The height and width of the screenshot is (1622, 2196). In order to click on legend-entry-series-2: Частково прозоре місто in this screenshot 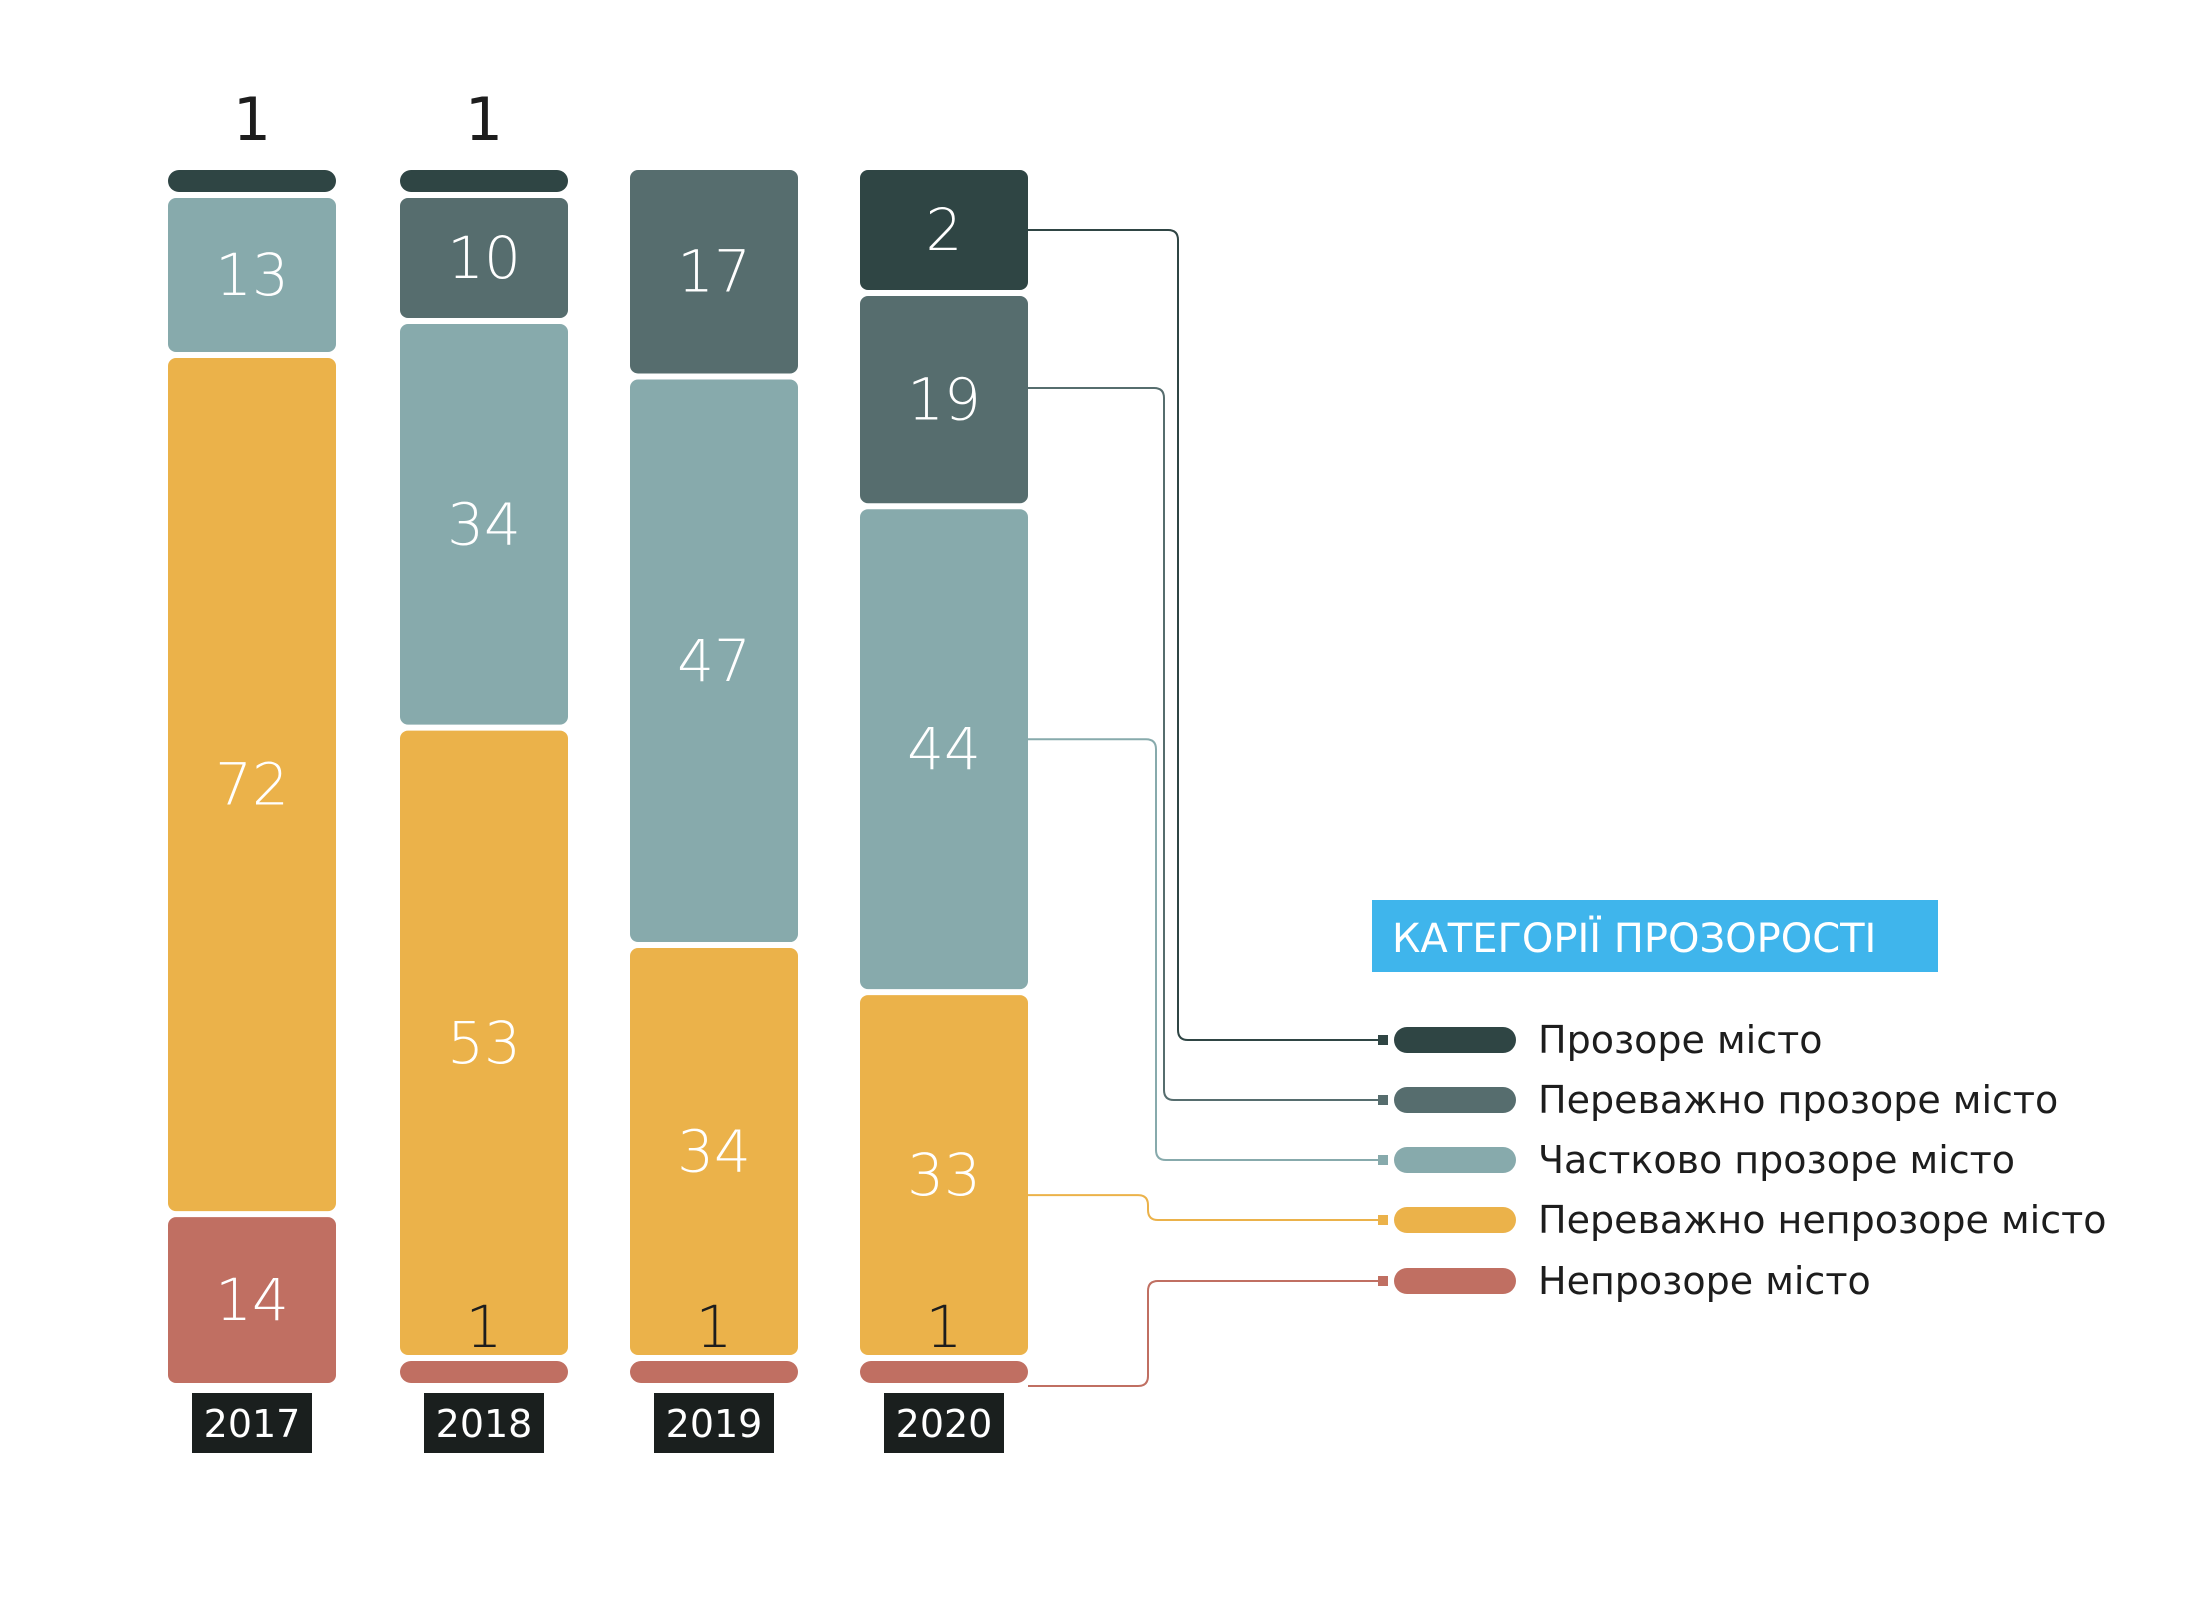, I will do `click(1776, 1160)`.